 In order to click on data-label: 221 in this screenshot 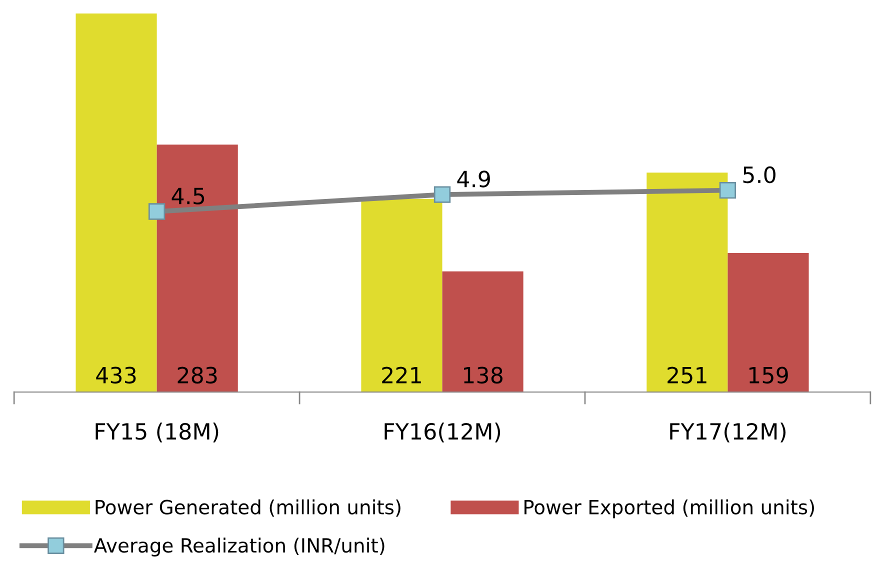, I will do `click(401, 375)`.